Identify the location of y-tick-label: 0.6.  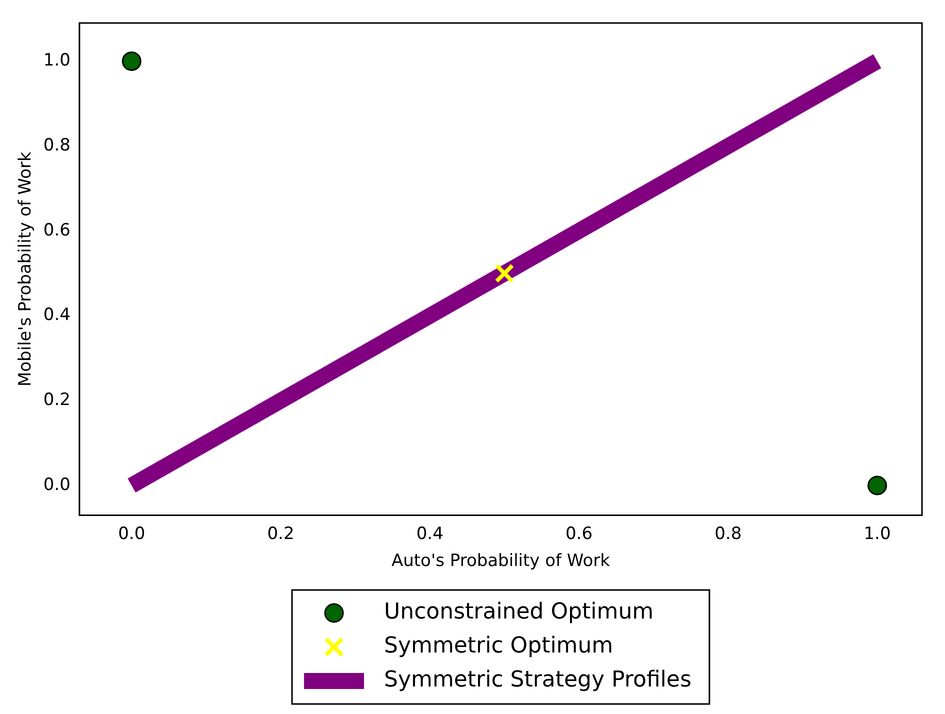
(56, 230).